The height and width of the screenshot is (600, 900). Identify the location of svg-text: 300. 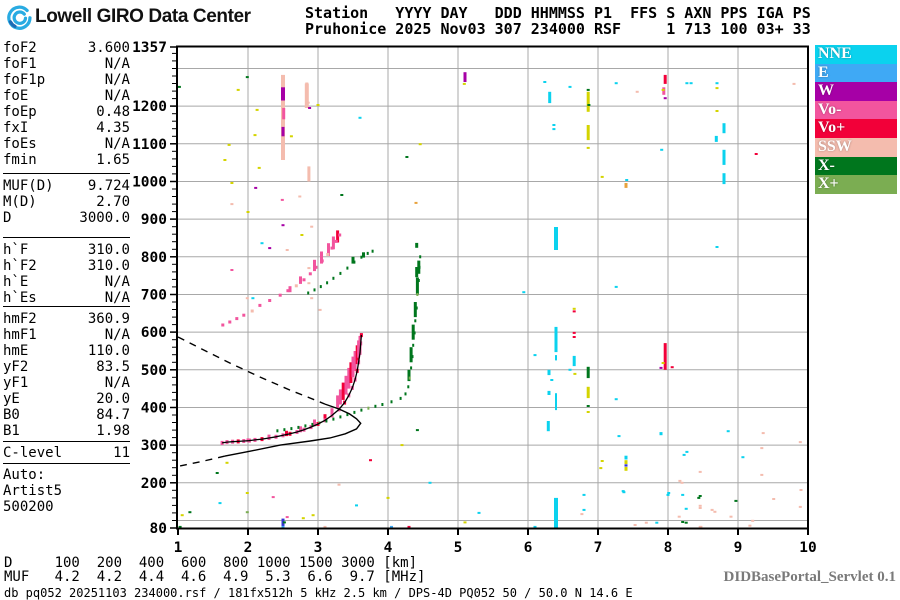
(154, 446).